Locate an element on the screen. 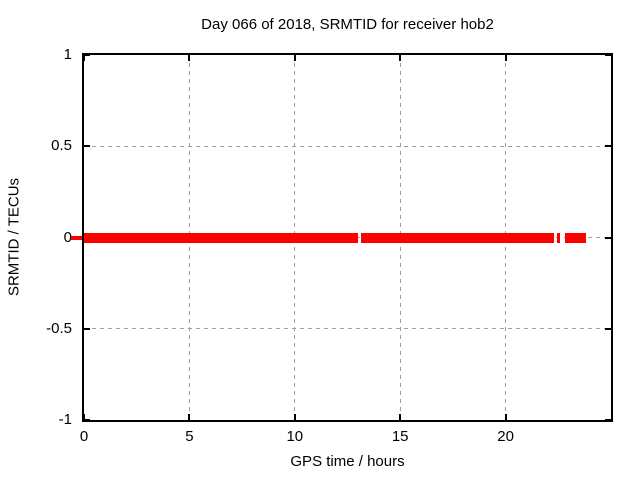 This screenshot has width=640, height=480. y-tick-label: -0.5 is located at coordinates (59, 328).